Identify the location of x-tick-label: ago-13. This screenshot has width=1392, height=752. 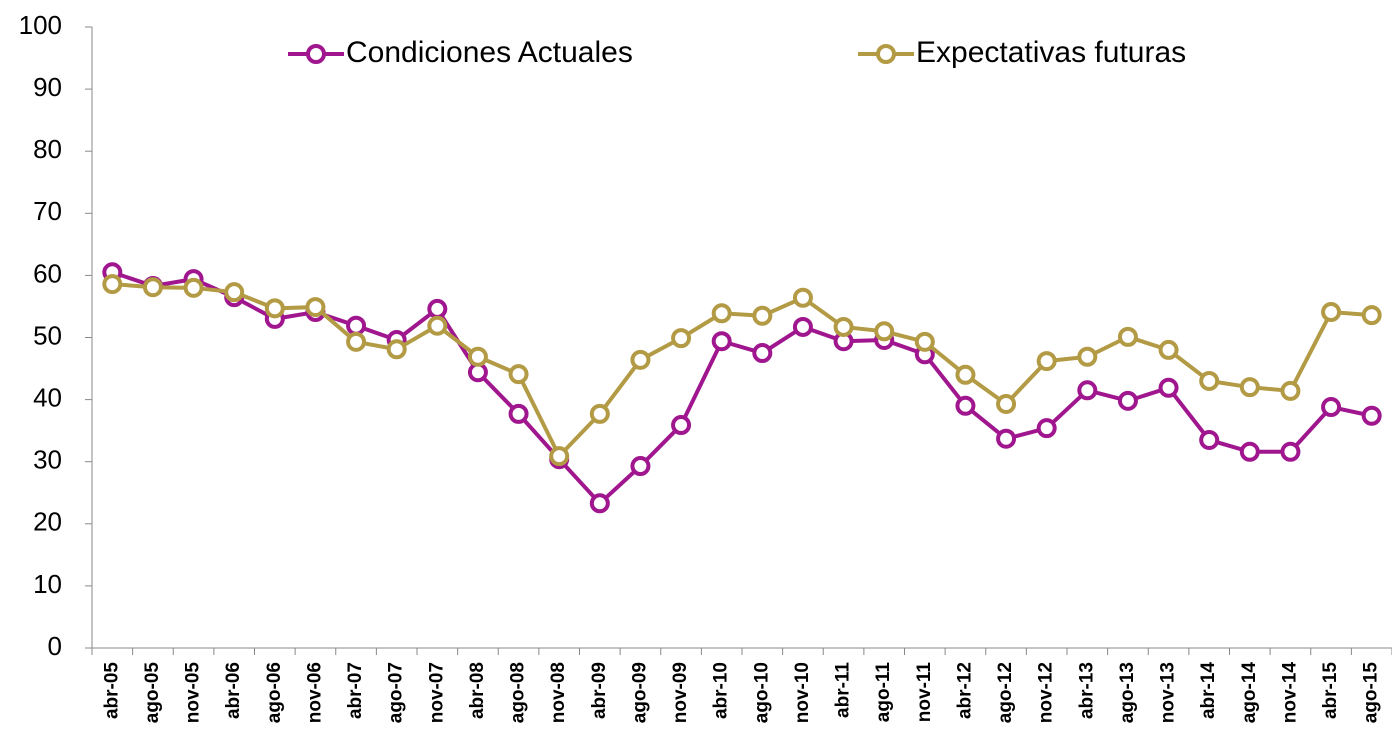
(1127, 692).